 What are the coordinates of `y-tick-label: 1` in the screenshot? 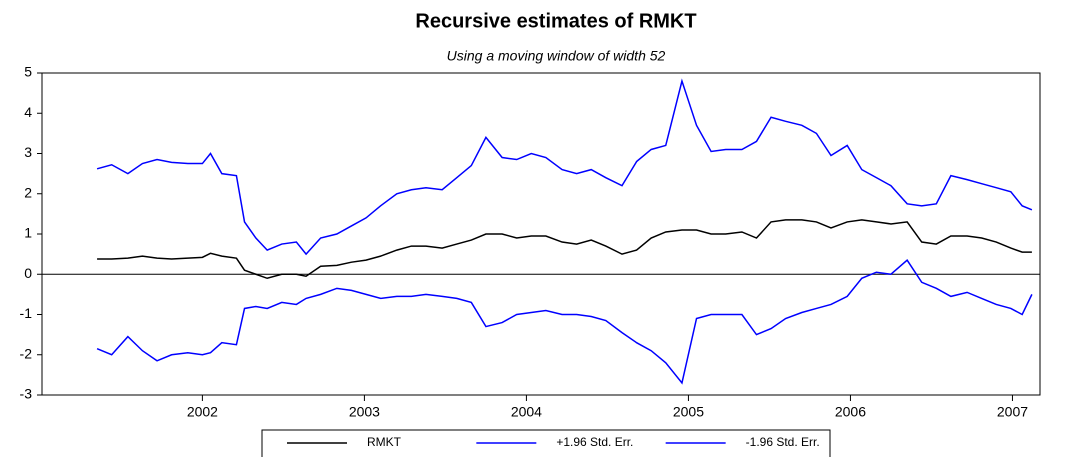 It's located at (28, 233).